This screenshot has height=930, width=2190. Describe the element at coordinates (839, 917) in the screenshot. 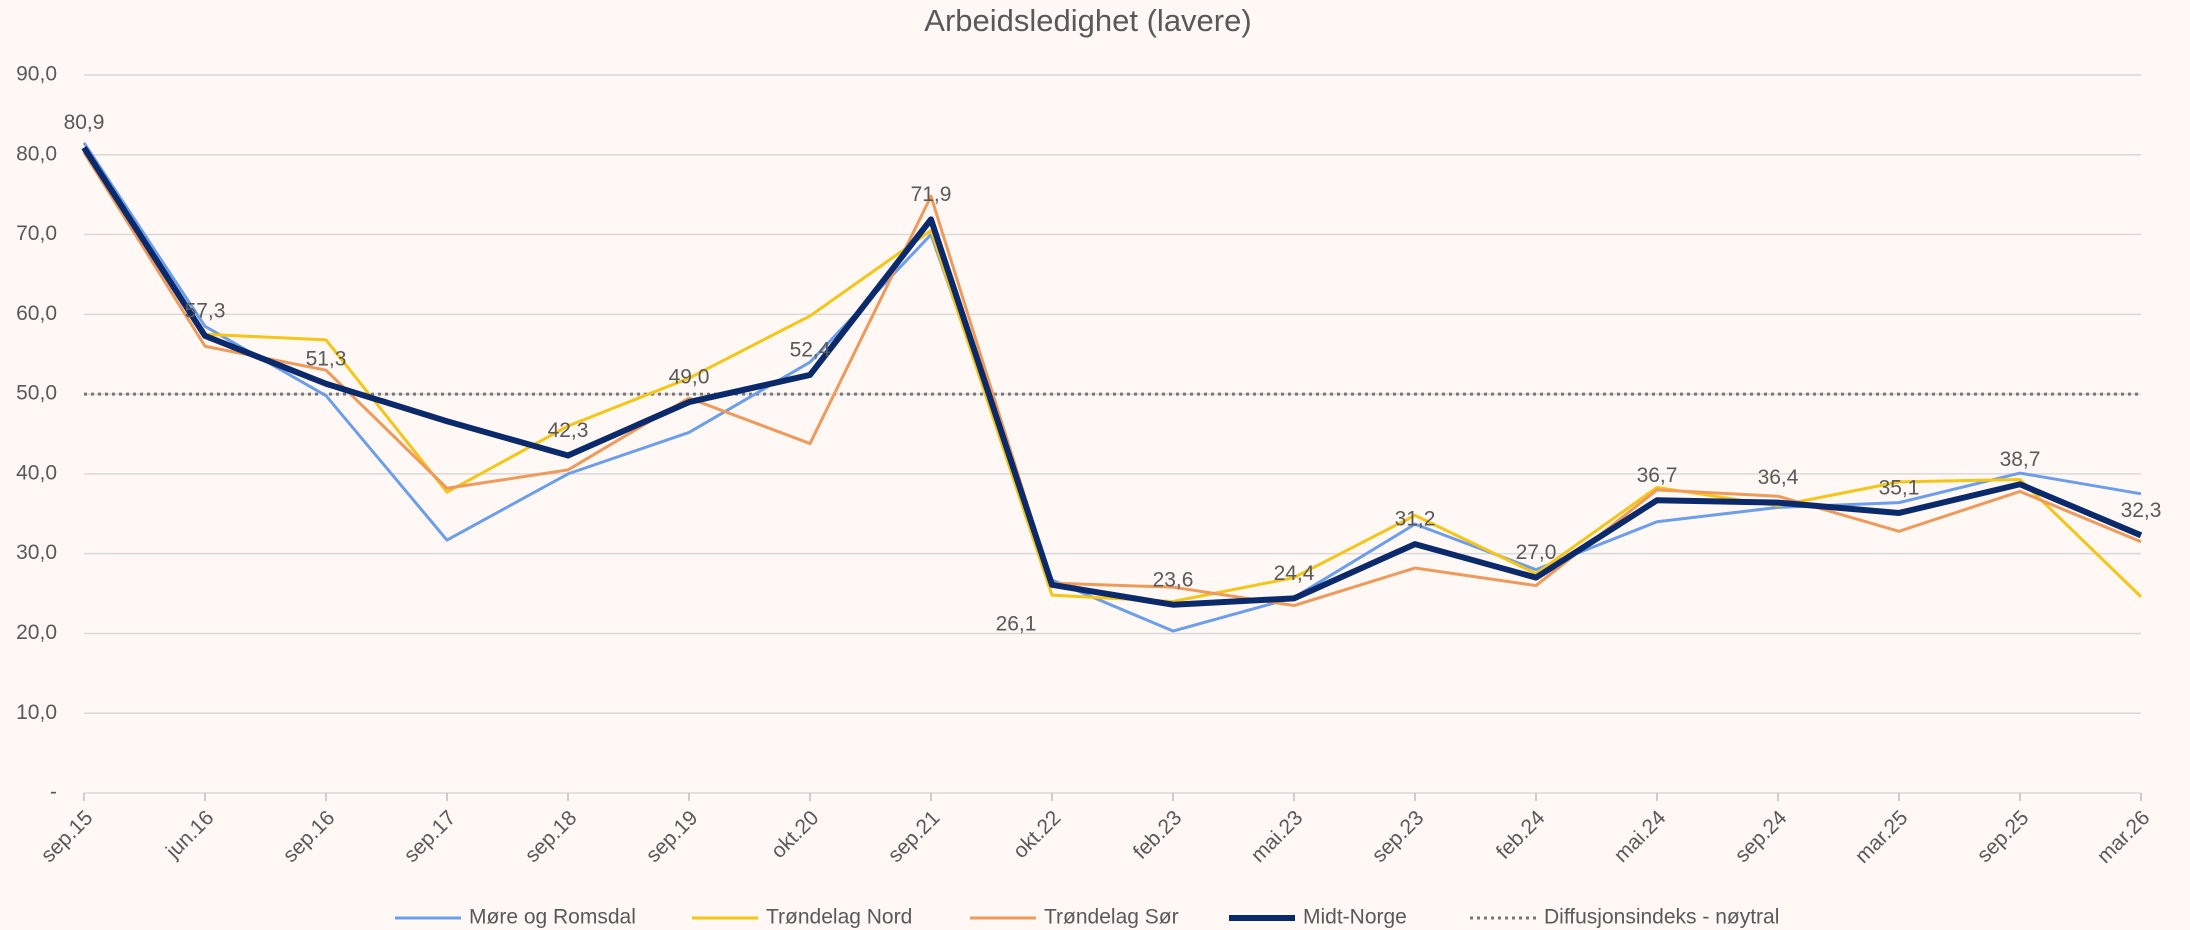

I see `legend-label: Trøndelag Nord` at that location.